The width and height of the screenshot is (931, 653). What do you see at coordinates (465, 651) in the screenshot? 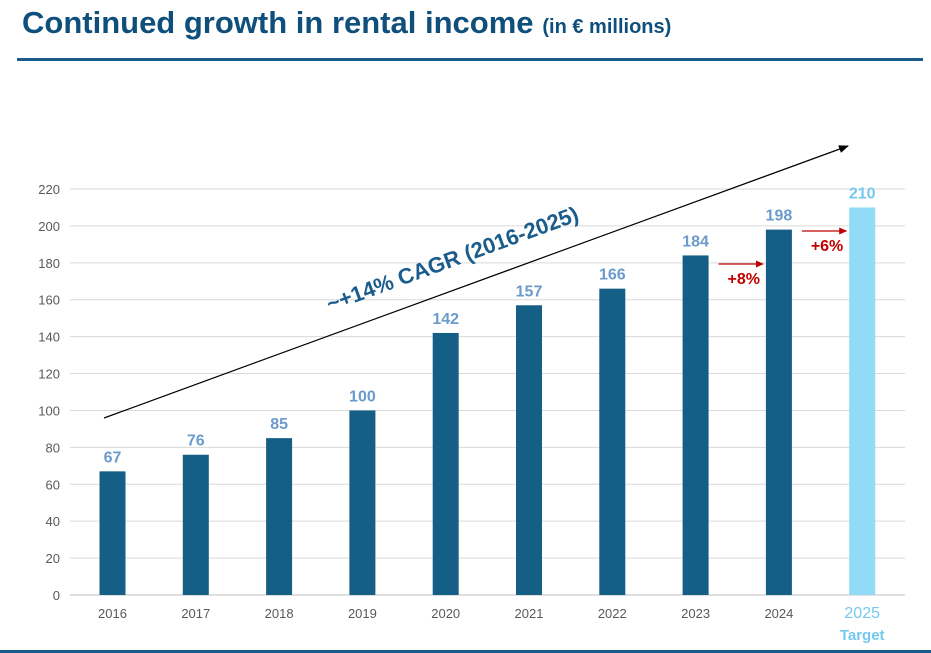
I see `footer-divider` at bounding box center [465, 651].